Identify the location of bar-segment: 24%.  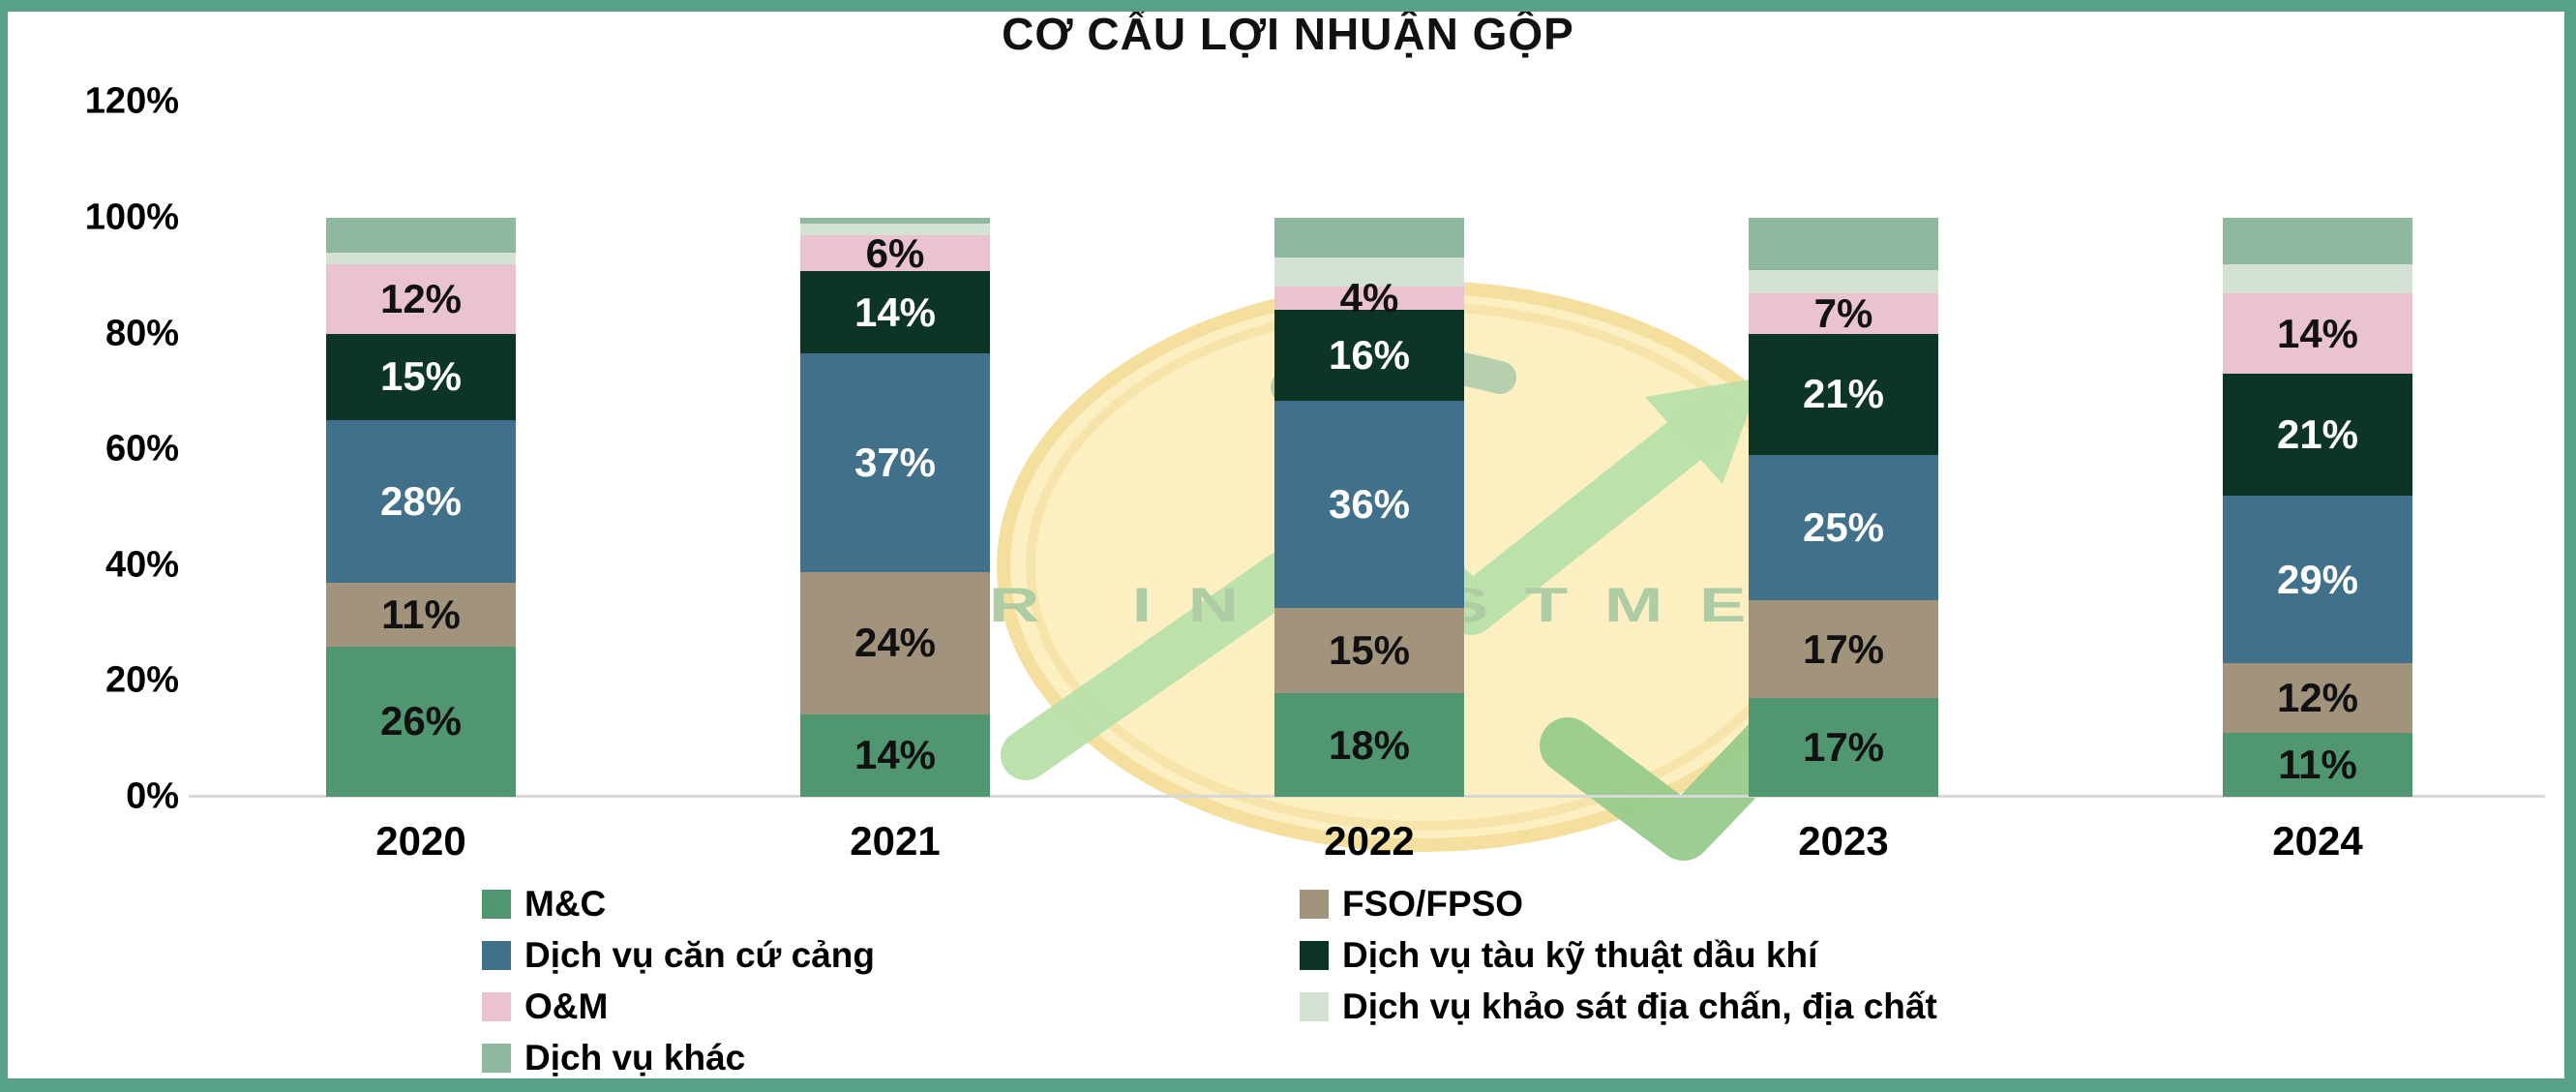
(895, 643).